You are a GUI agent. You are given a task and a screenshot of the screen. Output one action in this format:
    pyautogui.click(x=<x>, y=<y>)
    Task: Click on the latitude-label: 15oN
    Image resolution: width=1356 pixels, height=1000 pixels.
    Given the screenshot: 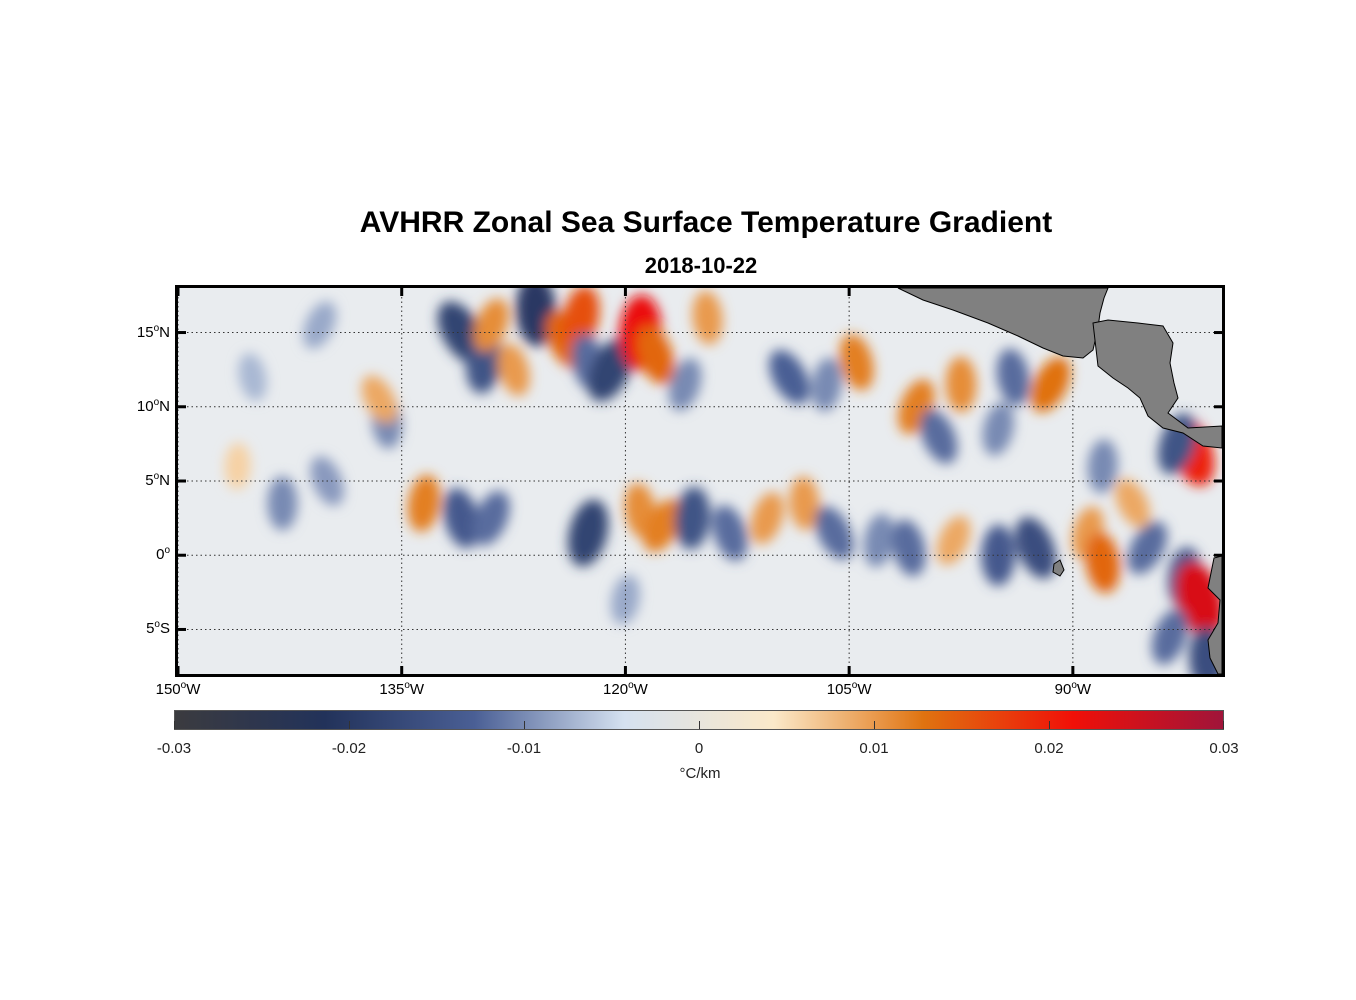 What is the action you would take?
    pyautogui.click(x=140, y=332)
    